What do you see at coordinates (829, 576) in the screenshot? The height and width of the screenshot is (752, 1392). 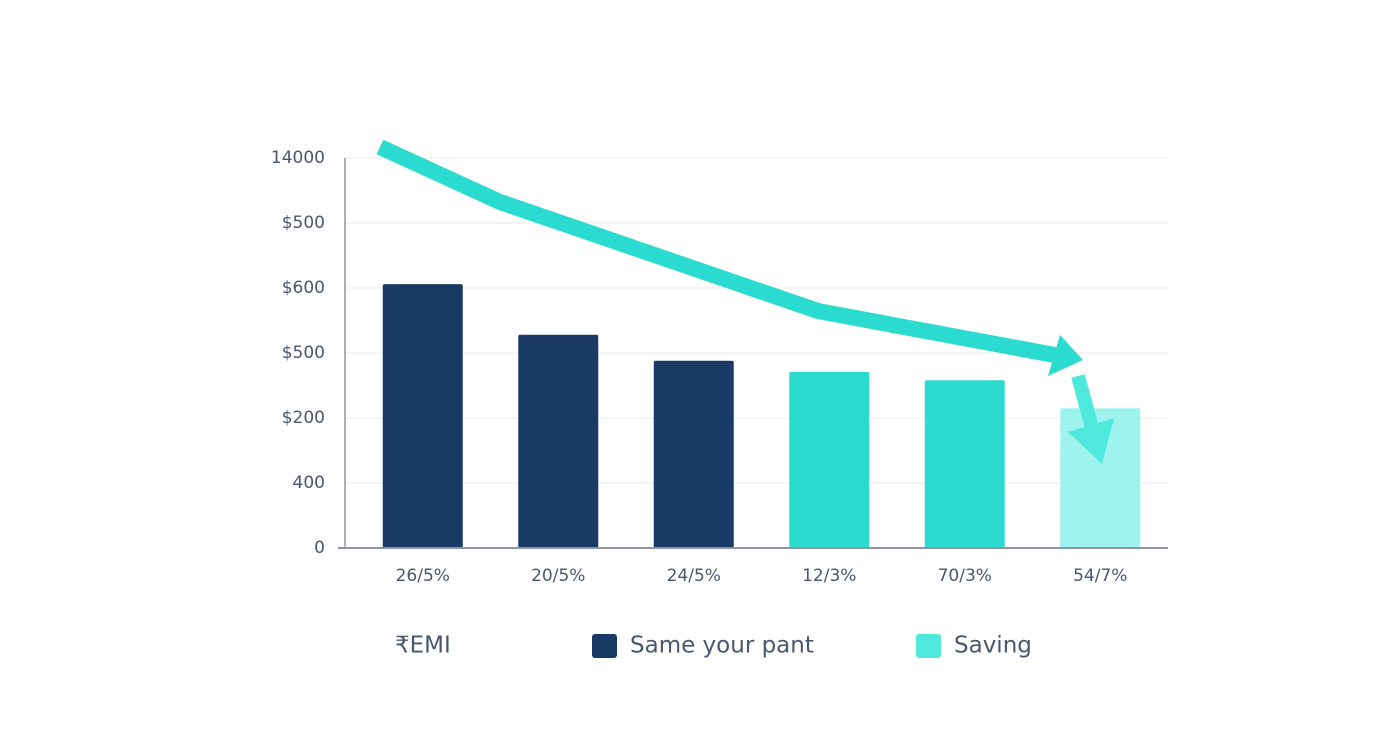 I see `x-tick-label: 12/3%` at bounding box center [829, 576].